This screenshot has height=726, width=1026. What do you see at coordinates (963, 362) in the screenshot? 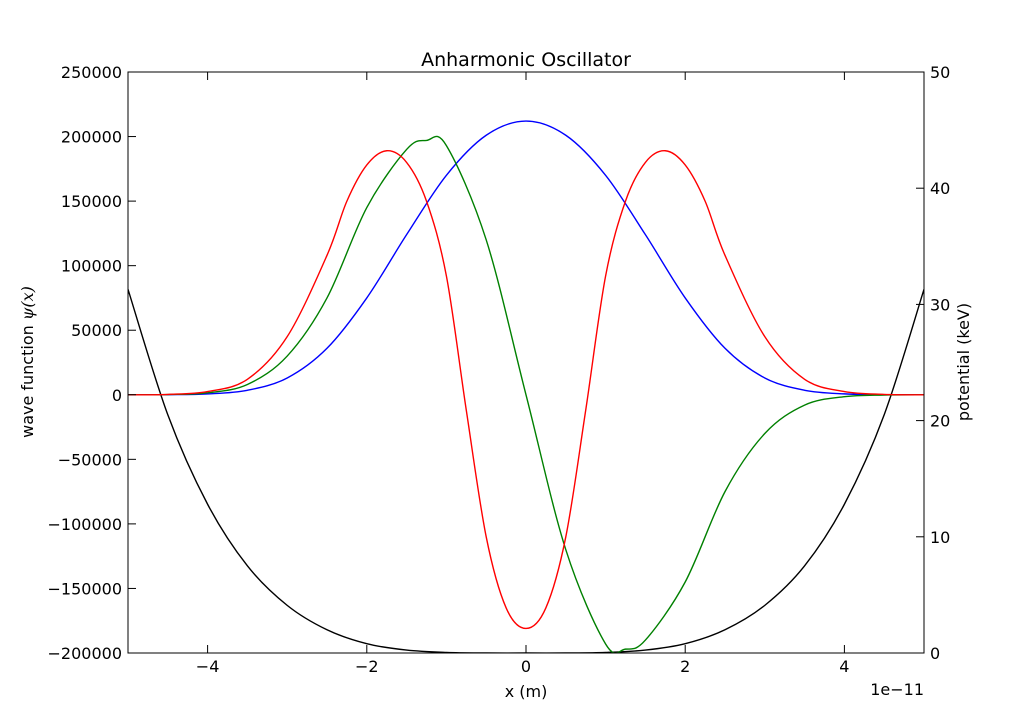
I see `y-right-axis-title: potential (keV)` at bounding box center [963, 362].